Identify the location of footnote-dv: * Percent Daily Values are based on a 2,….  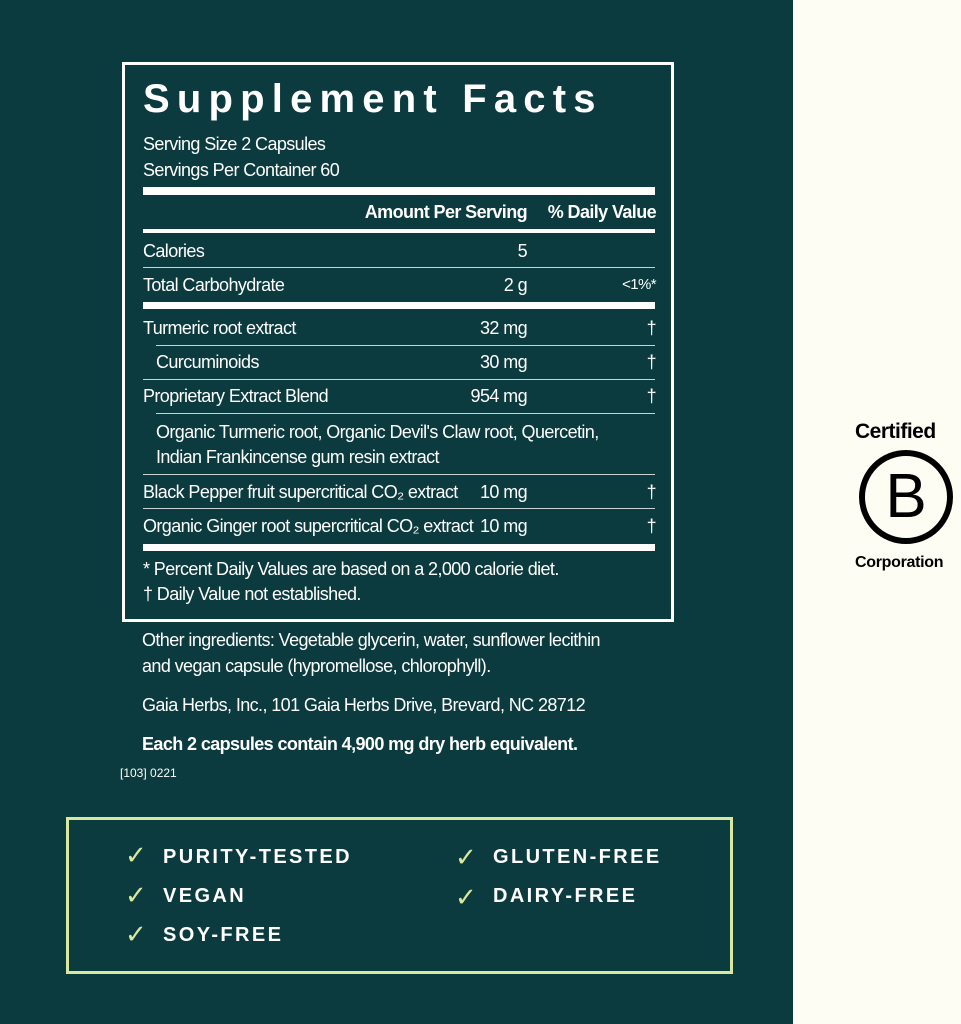
(351, 569).